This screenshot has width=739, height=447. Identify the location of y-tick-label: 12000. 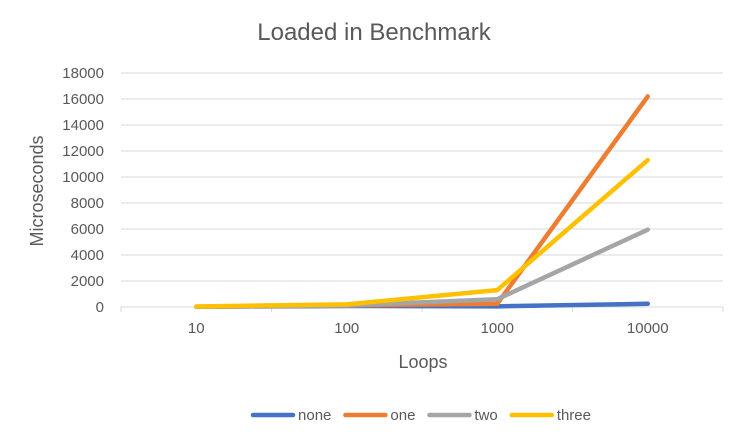
(83, 151).